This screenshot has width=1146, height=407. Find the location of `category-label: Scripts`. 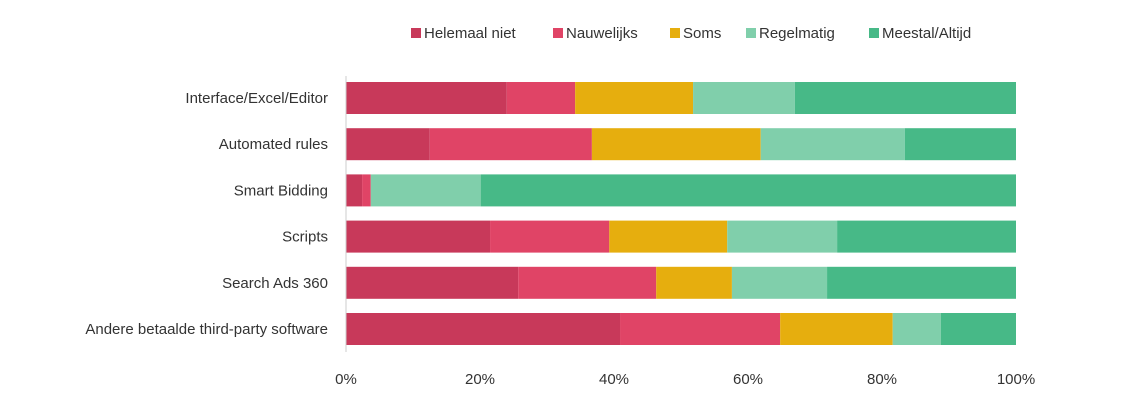

category-label: Scripts is located at coordinates (305, 237).